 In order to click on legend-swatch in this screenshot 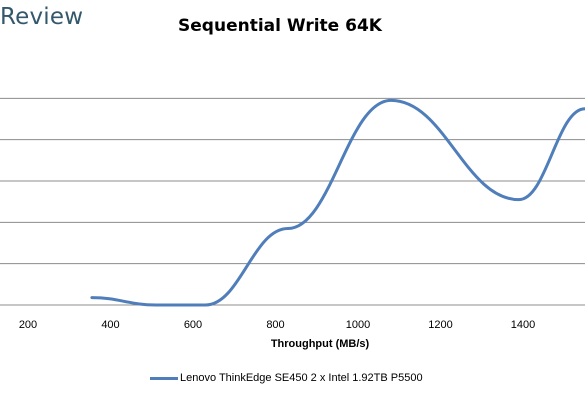, I will do `click(164, 378)`.